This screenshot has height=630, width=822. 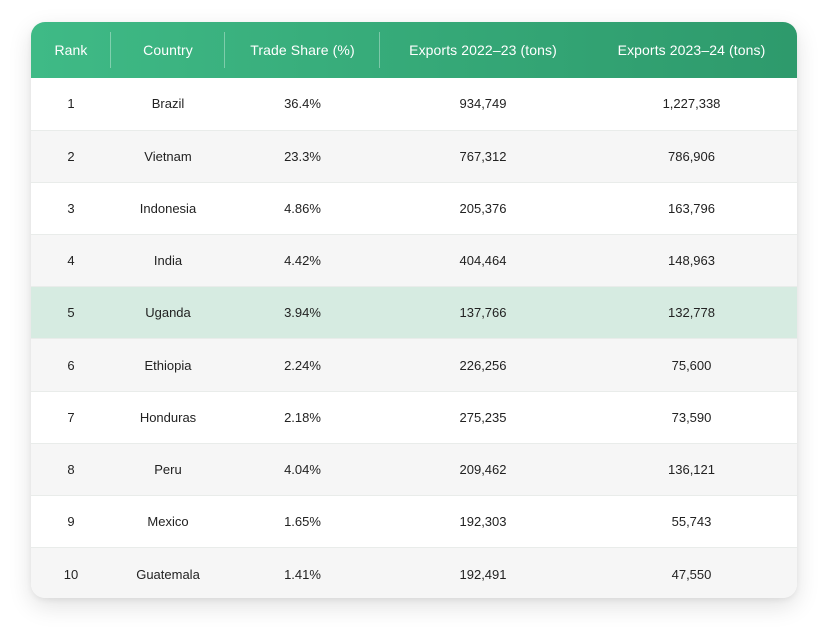 I want to click on trade-share-cell: 4.42%, so click(x=302, y=261).